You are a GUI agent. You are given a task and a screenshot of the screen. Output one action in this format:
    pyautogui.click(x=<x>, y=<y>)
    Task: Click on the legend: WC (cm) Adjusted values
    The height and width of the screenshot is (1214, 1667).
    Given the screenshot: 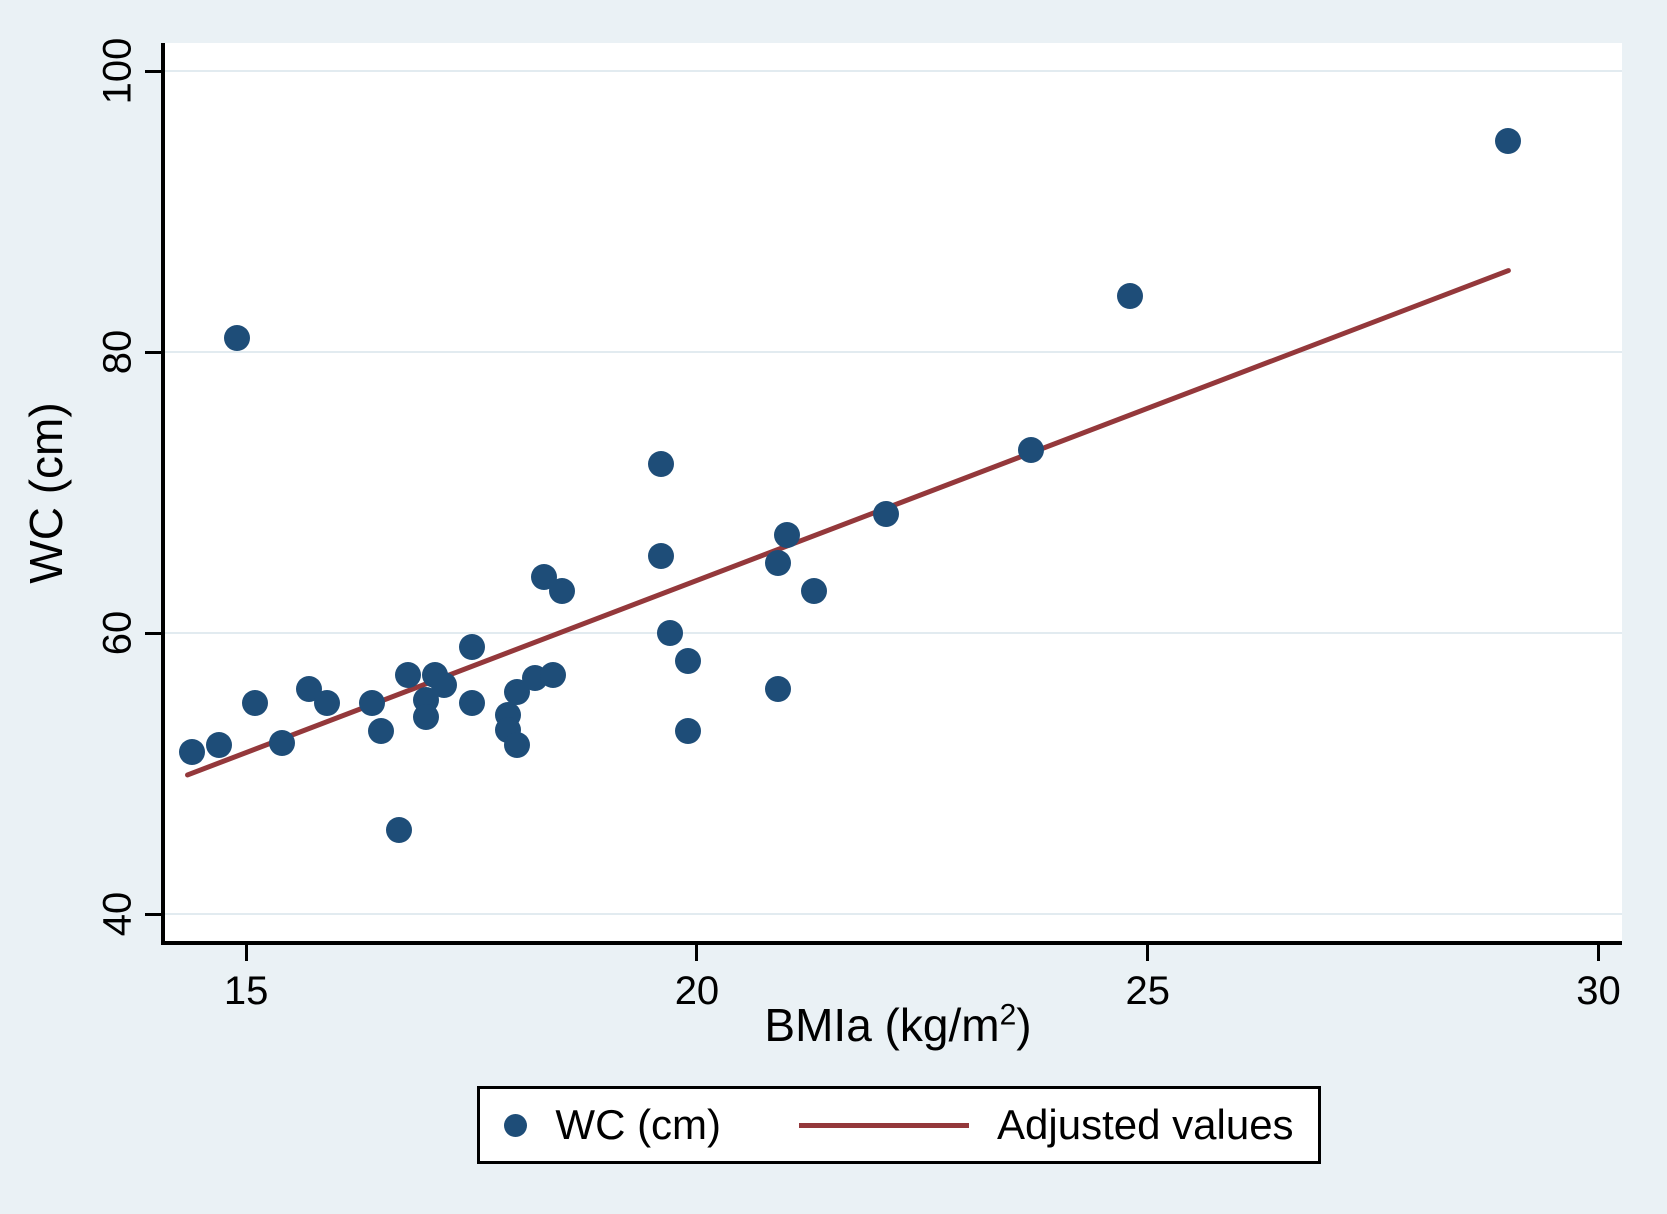 What is the action you would take?
    pyautogui.click(x=899, y=1125)
    